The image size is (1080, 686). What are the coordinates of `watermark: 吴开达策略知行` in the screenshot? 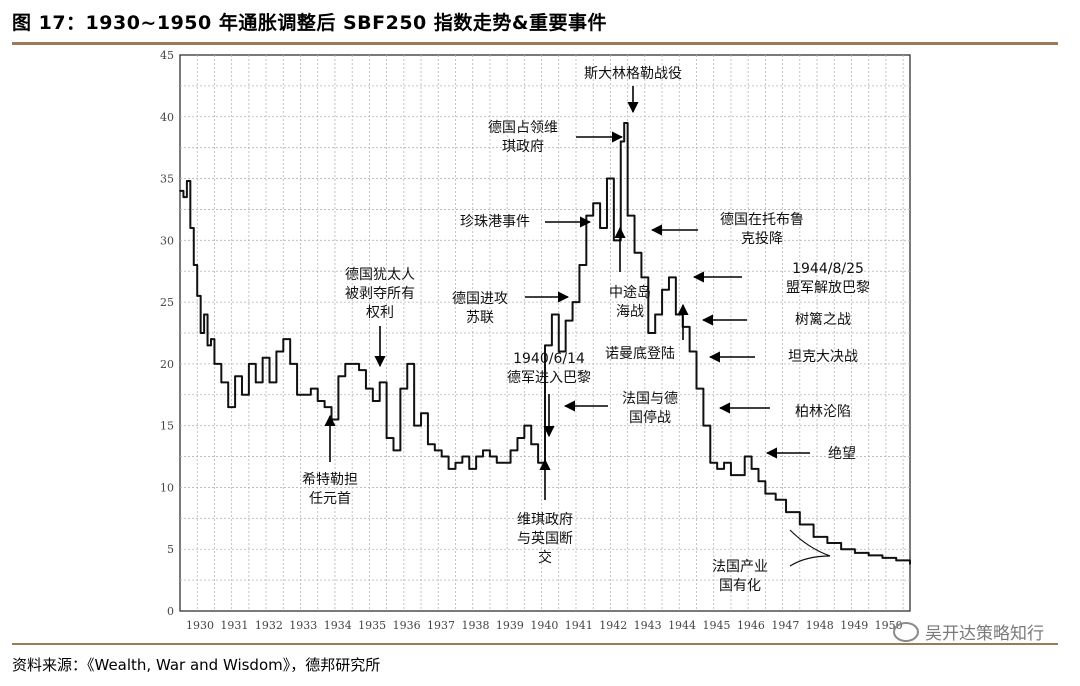 It's located at (968, 631).